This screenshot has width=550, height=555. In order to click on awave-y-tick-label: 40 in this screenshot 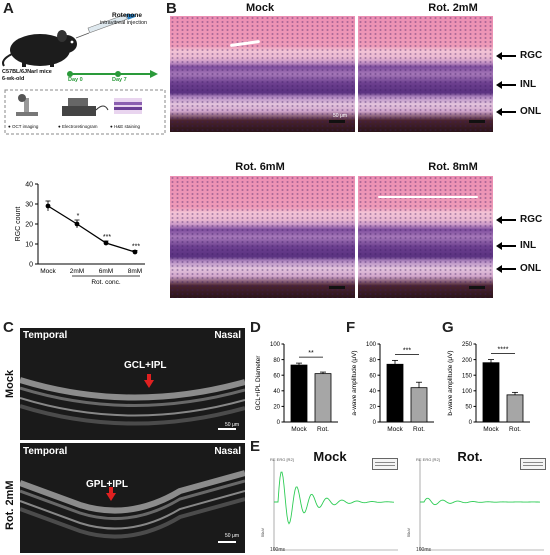, I will do `click(372, 392)`.